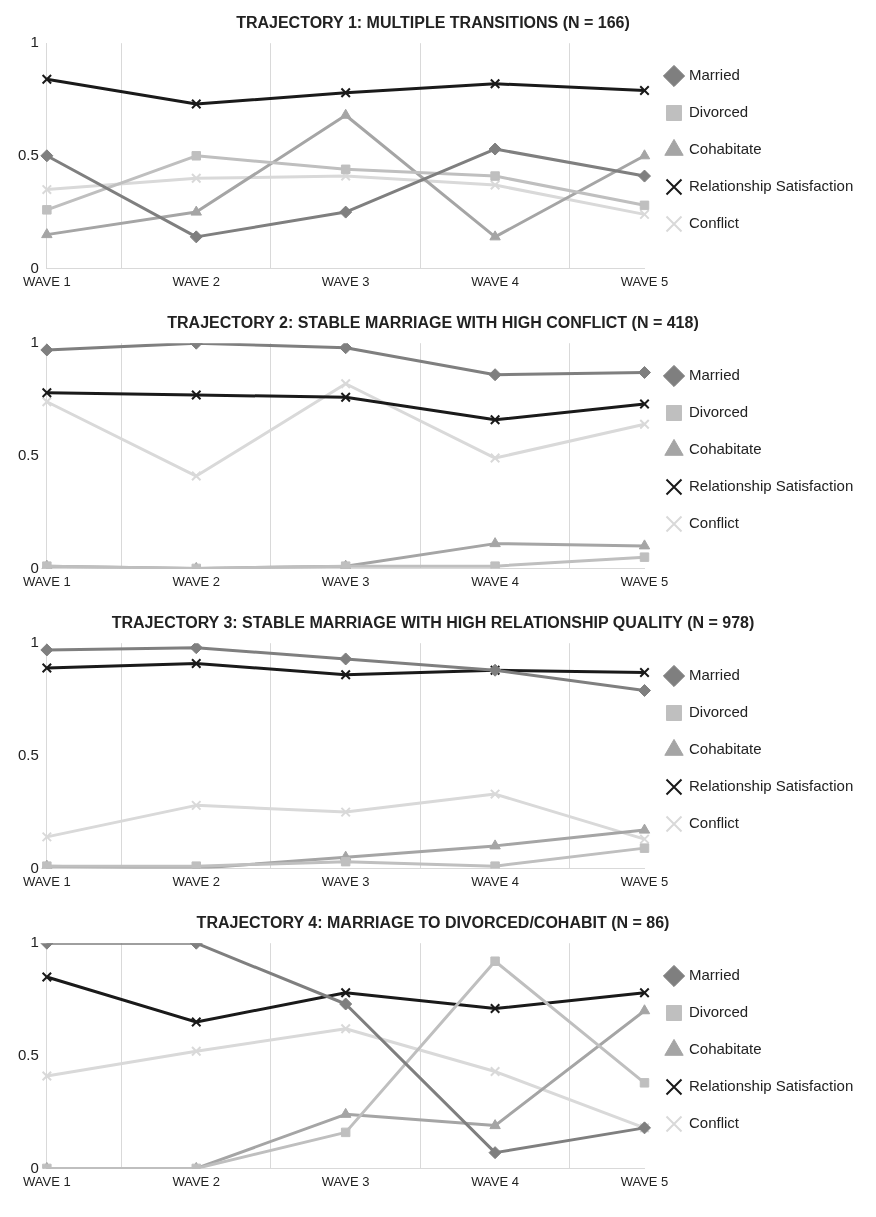  What do you see at coordinates (433, 923) in the screenshot?
I see `chart-title: TRAJECTORY 4: MARRIAGE TO DIVORCED/COHABIT (N = 86)` at bounding box center [433, 923].